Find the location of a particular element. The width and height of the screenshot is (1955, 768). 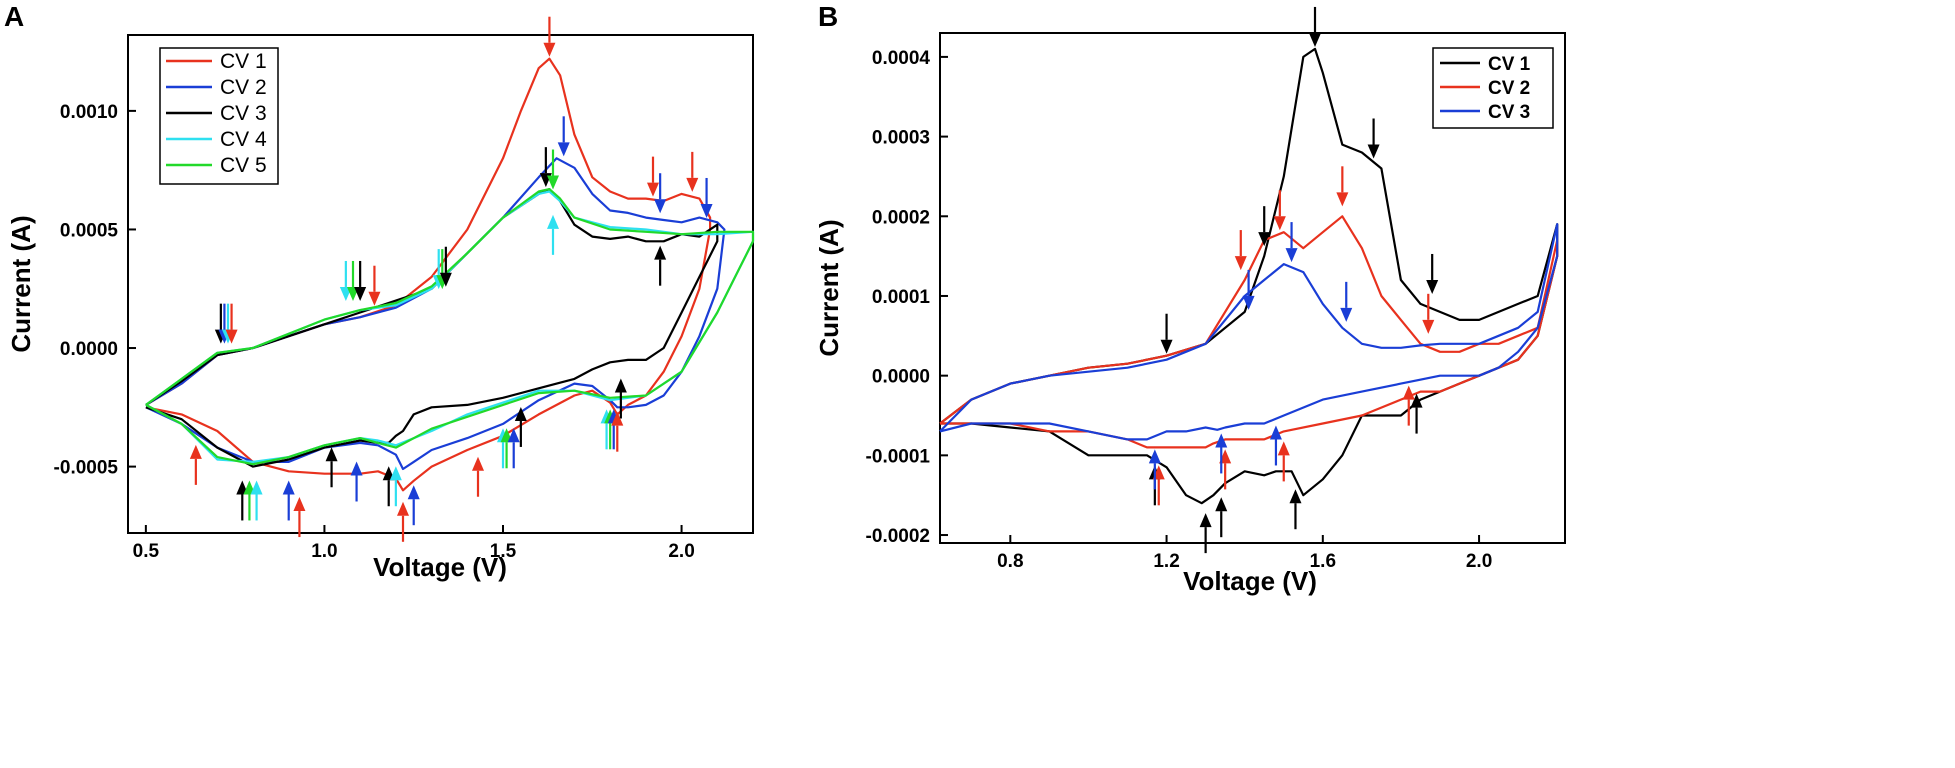

legend-b-label-cv2: CV 2 is located at coordinates (1509, 88).